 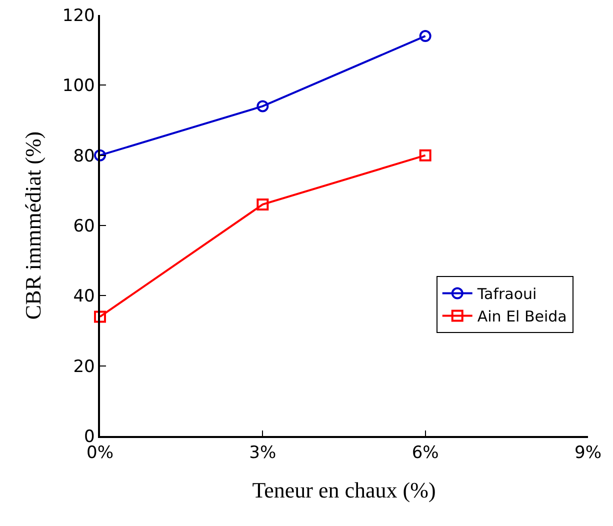 I want to click on y-tick-label: 80, so click(x=84, y=156).